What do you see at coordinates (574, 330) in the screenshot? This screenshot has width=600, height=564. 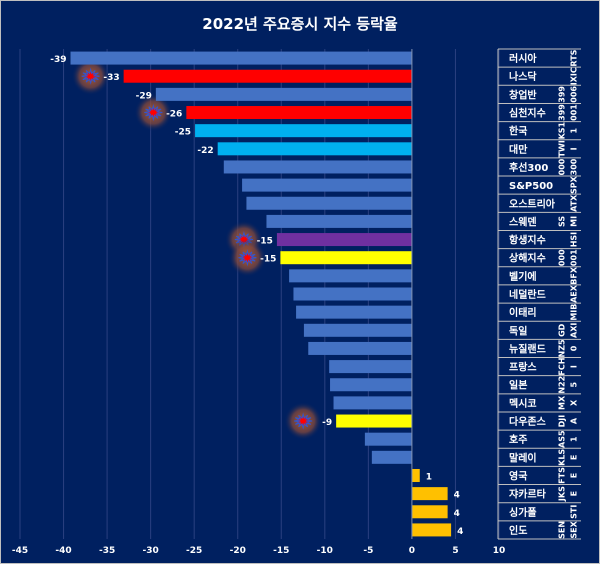 I see `ticker-label: AXI` at bounding box center [574, 330].